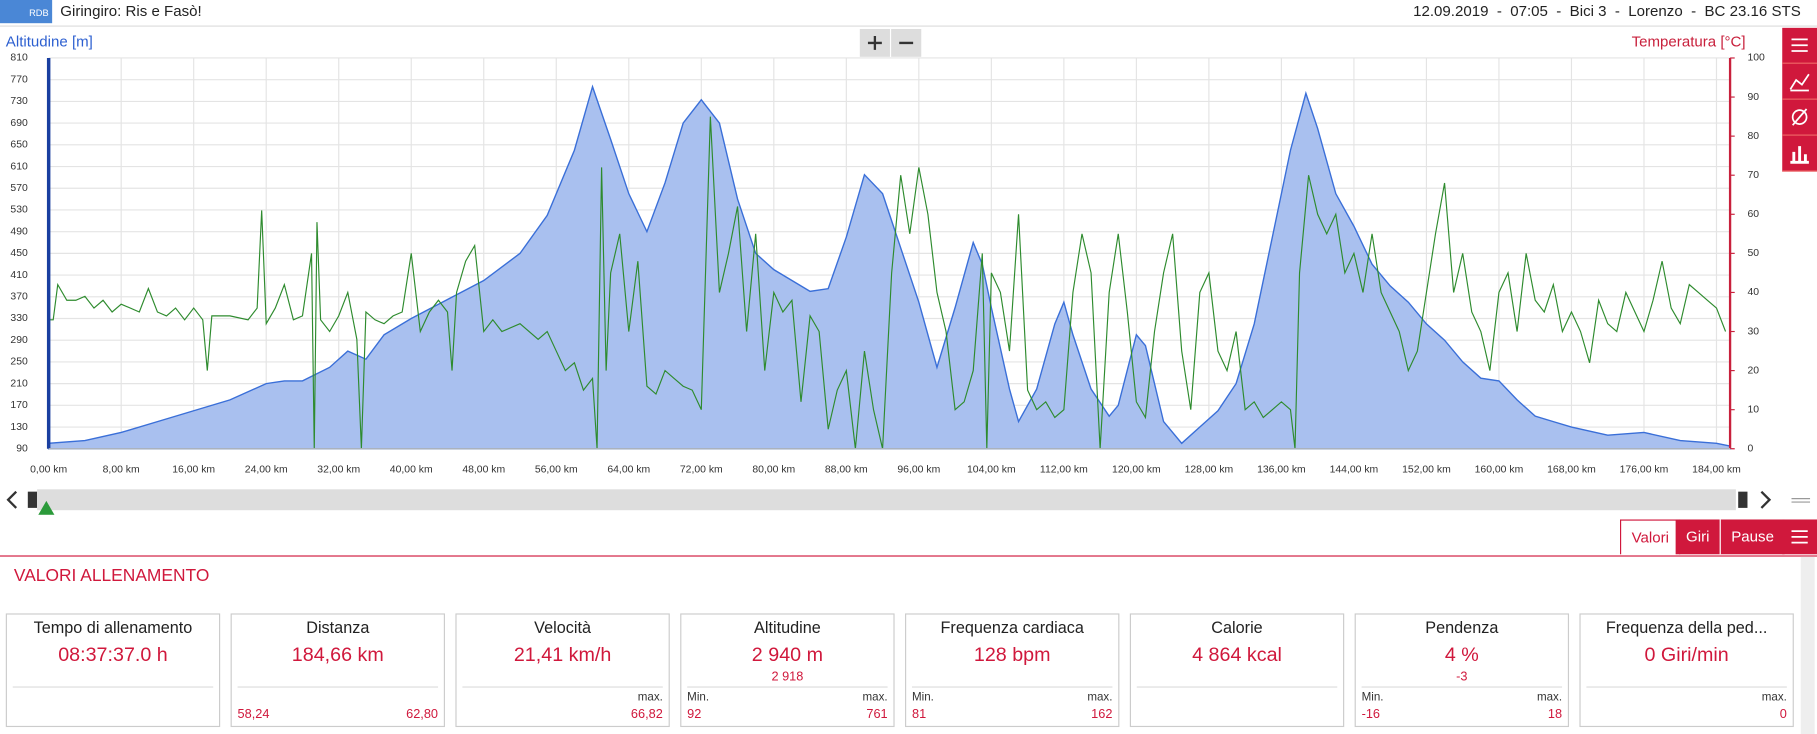 Image resolution: width=1817 pixels, height=734 pixels. What do you see at coordinates (483, 469) in the screenshot?
I see `x-tick-label: 48,00 km` at bounding box center [483, 469].